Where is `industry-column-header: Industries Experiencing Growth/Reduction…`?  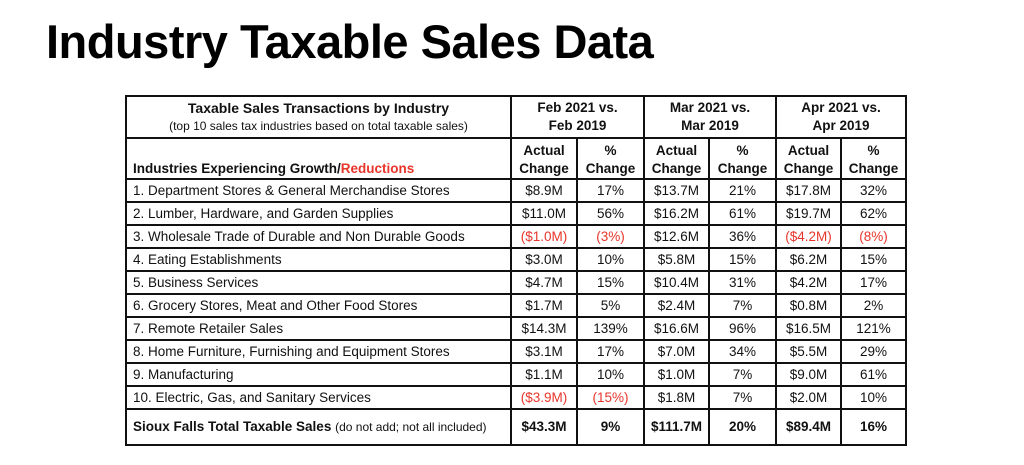
industry-column-header: Industries Experiencing Growth/Reduction… is located at coordinates (318, 158).